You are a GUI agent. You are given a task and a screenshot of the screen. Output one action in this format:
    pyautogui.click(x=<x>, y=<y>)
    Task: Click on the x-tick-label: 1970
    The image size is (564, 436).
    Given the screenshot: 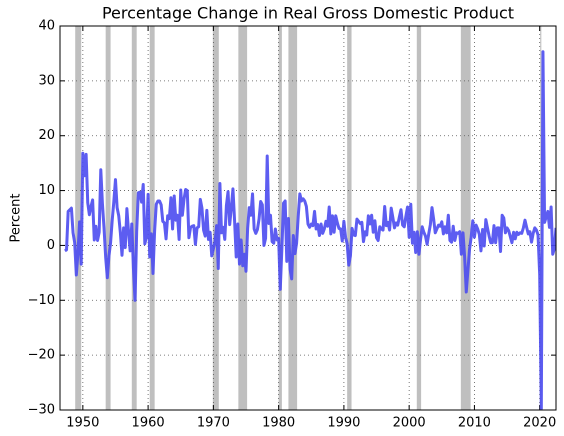 What is the action you would take?
    pyautogui.click(x=213, y=423)
    